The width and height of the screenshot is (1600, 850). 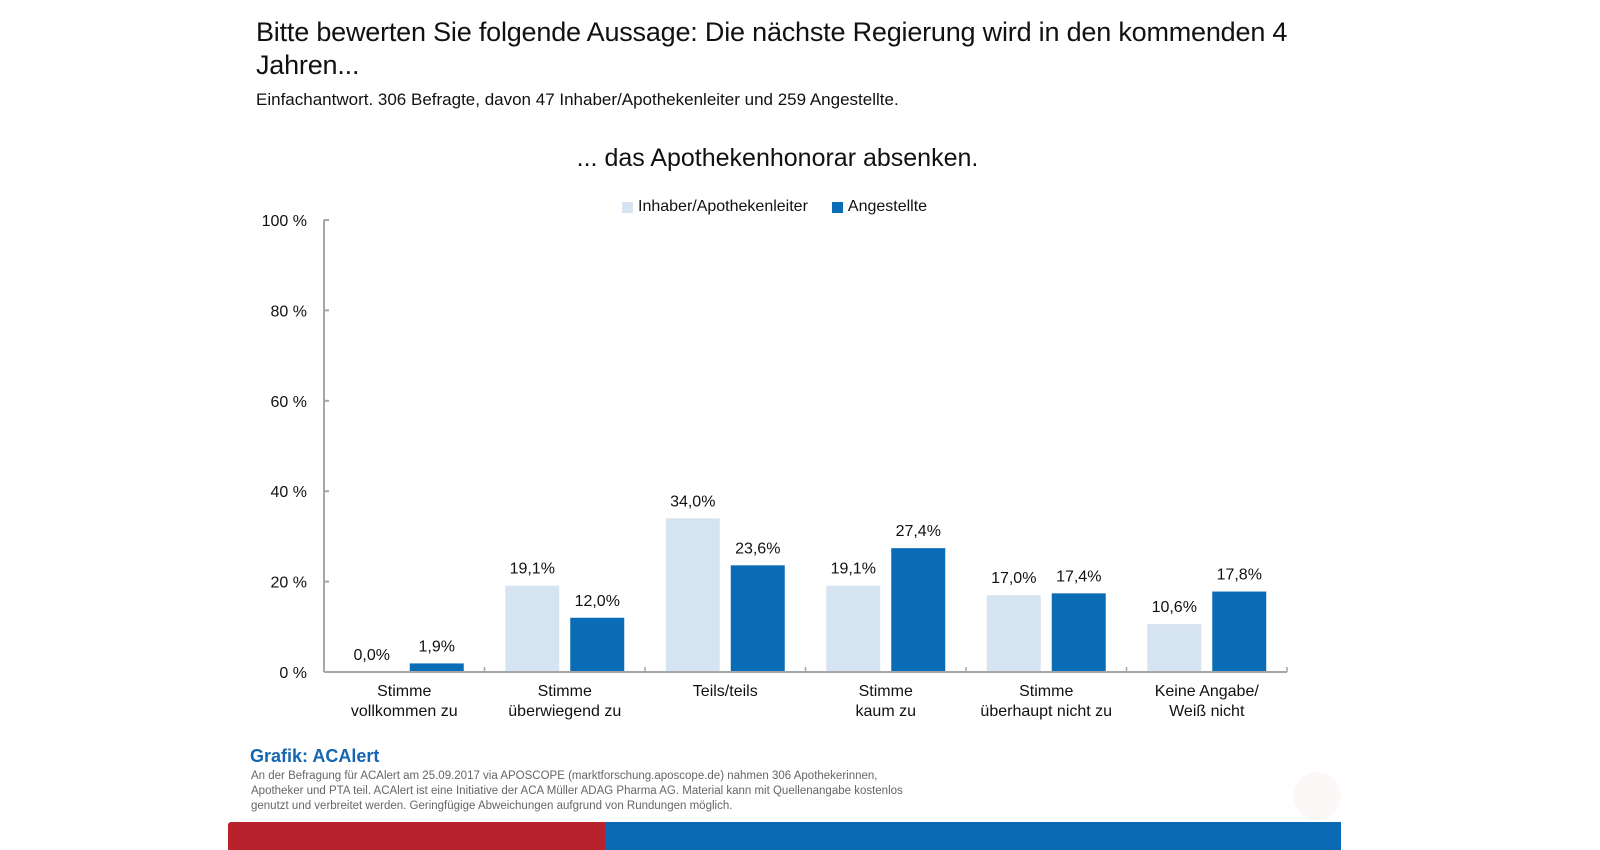 What do you see at coordinates (837, 207) in the screenshot?
I see `legend-swatch-angestellte` at bounding box center [837, 207].